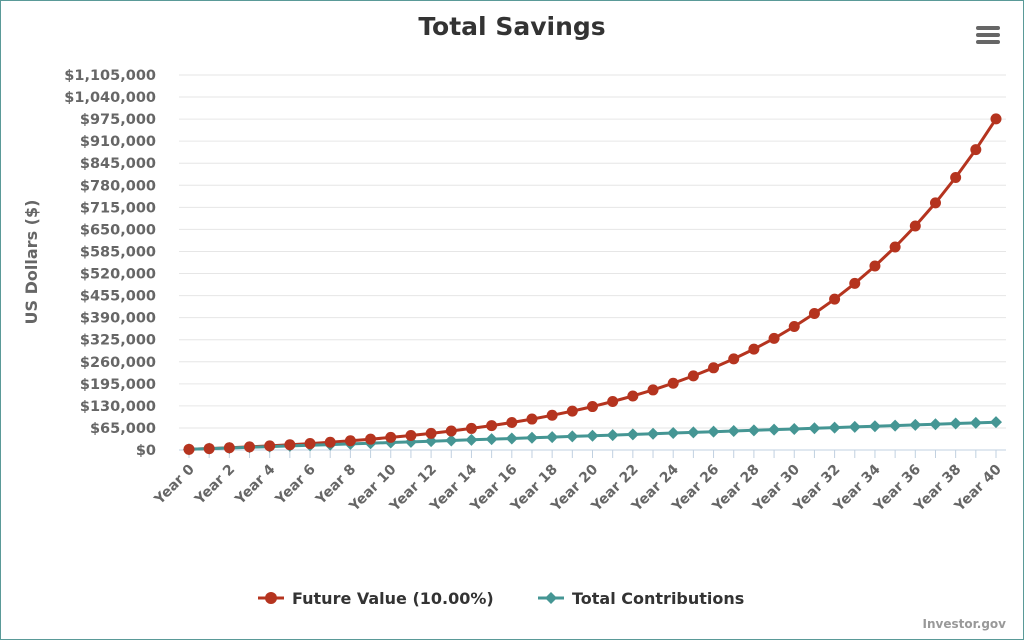 The width and height of the screenshot is (1024, 640). What do you see at coordinates (110, 76) in the screenshot?
I see `y-tick-label: $1,105,000` at bounding box center [110, 76].